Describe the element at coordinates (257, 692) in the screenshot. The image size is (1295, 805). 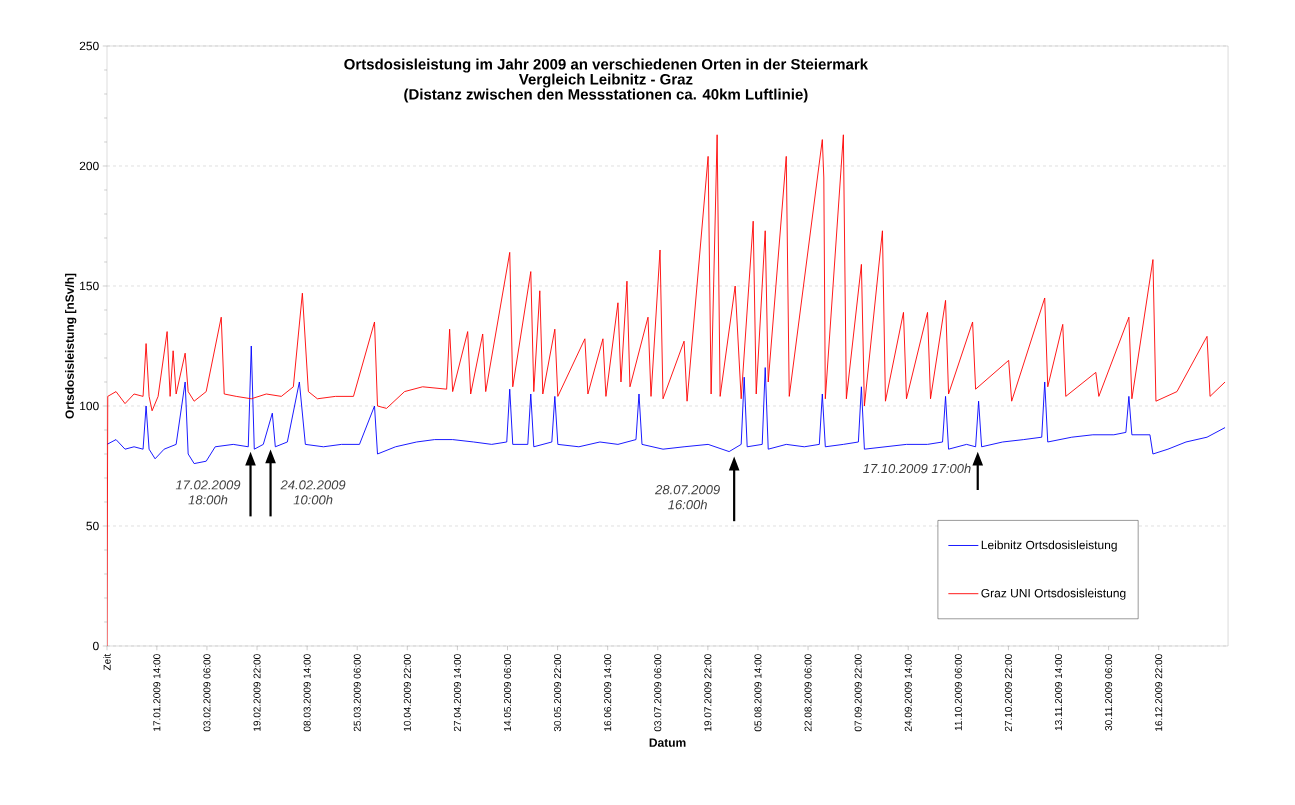
I see `x-tick-label: 19.02.2009 22:00` at that location.